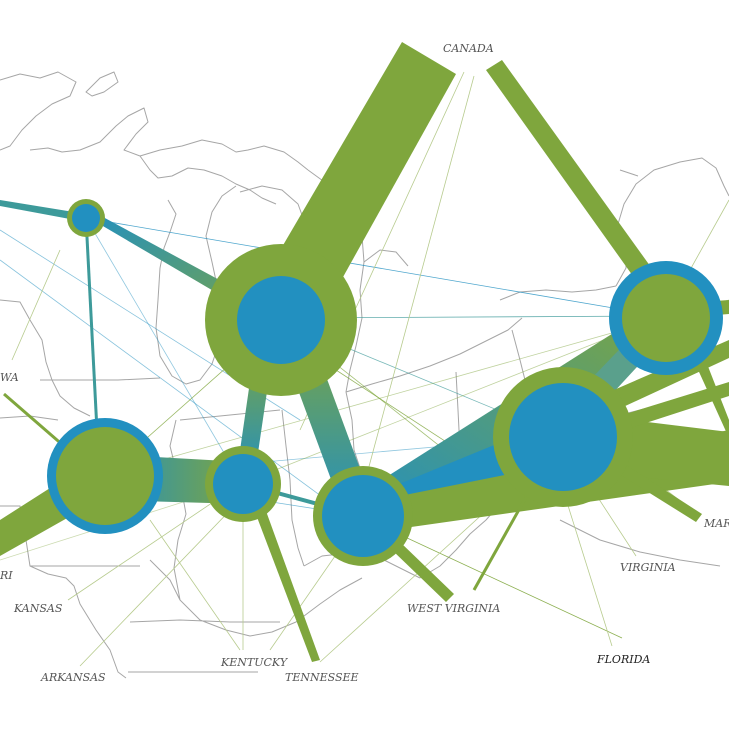 The image size is (729, 729). I want to click on flow-newyork-south, so click(709, 392).